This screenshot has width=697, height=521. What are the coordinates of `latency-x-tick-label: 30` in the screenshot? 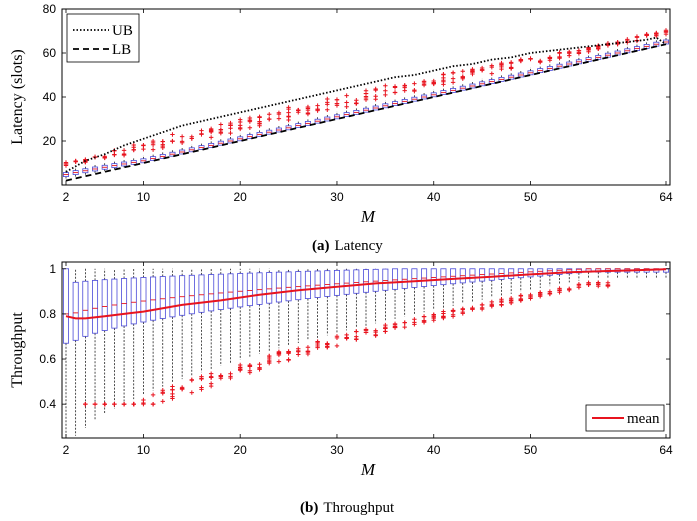 It's located at (337, 197).